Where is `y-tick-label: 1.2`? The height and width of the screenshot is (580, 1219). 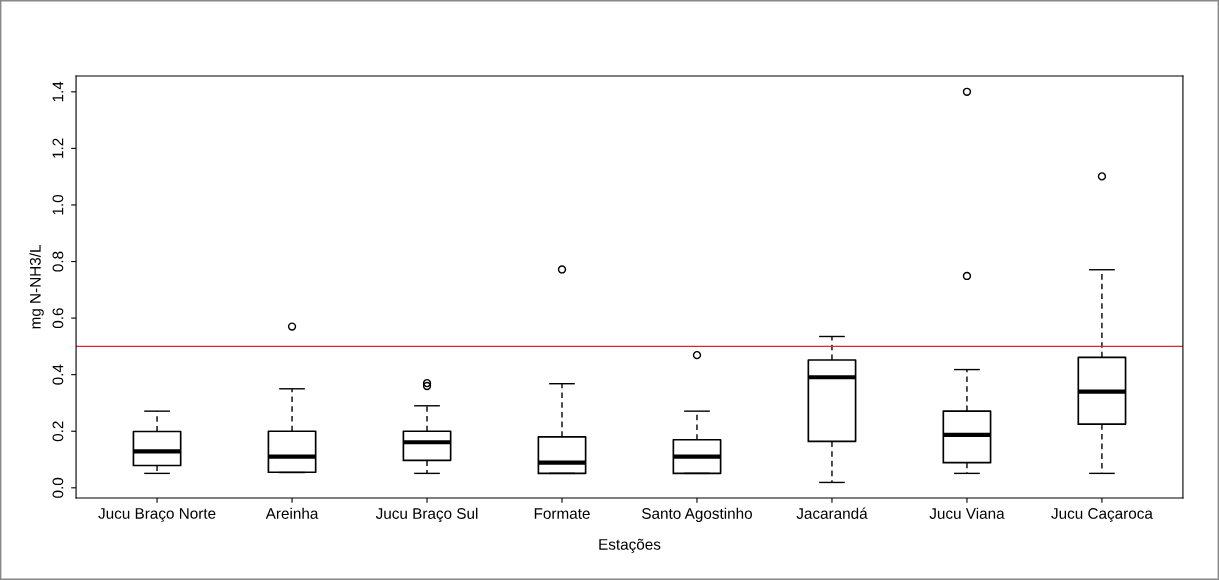 y-tick-label: 1.2 is located at coordinates (58, 148).